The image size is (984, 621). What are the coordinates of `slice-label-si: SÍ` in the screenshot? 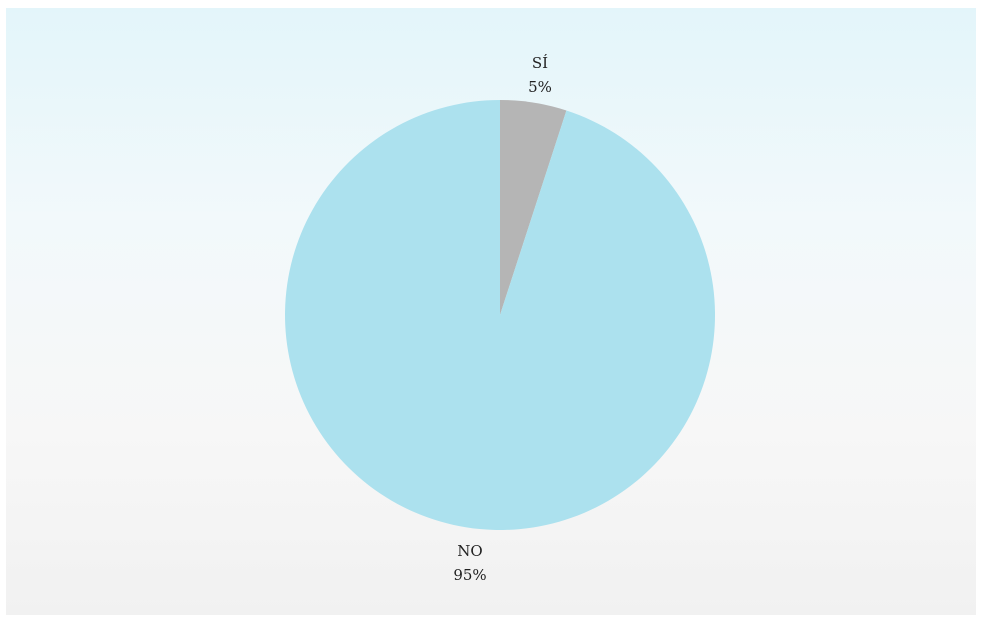 It's located at (540, 63).